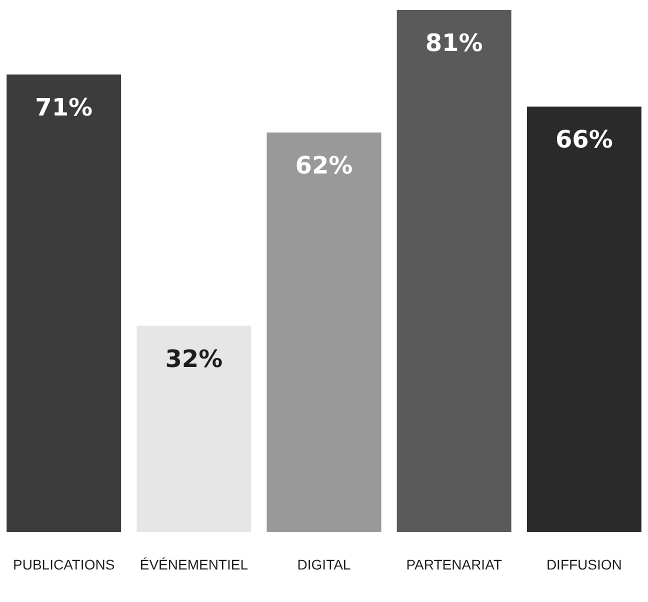  What do you see at coordinates (324, 564) in the screenshot?
I see `x-tick-label: DIGITAL` at bounding box center [324, 564].